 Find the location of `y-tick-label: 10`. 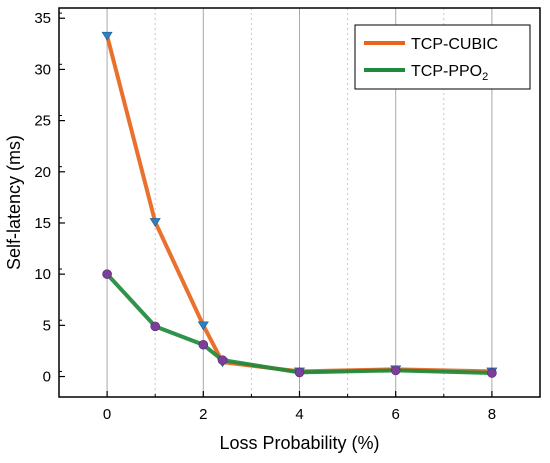

y-tick-label: 10 is located at coordinates (42, 274).